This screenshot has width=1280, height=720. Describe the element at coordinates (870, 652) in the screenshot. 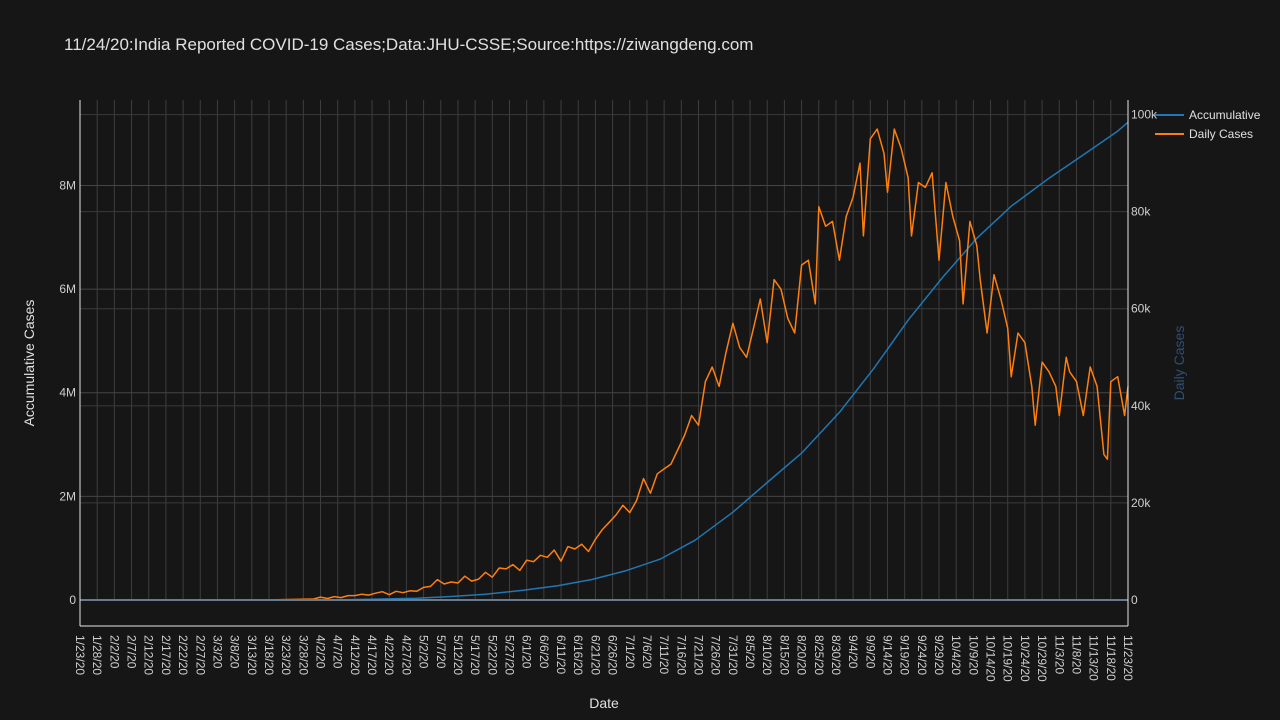

I see `x-tick-label: 9/9/20` at that location.